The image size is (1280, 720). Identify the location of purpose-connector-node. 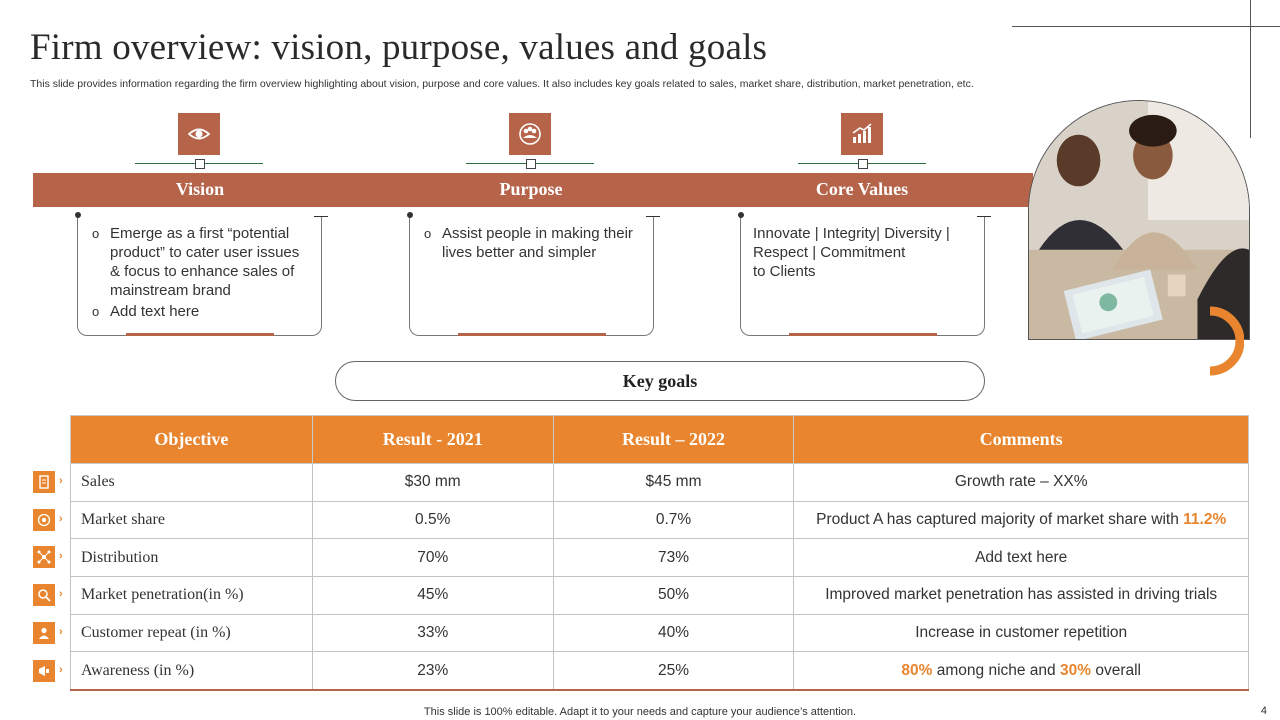
(531, 164).